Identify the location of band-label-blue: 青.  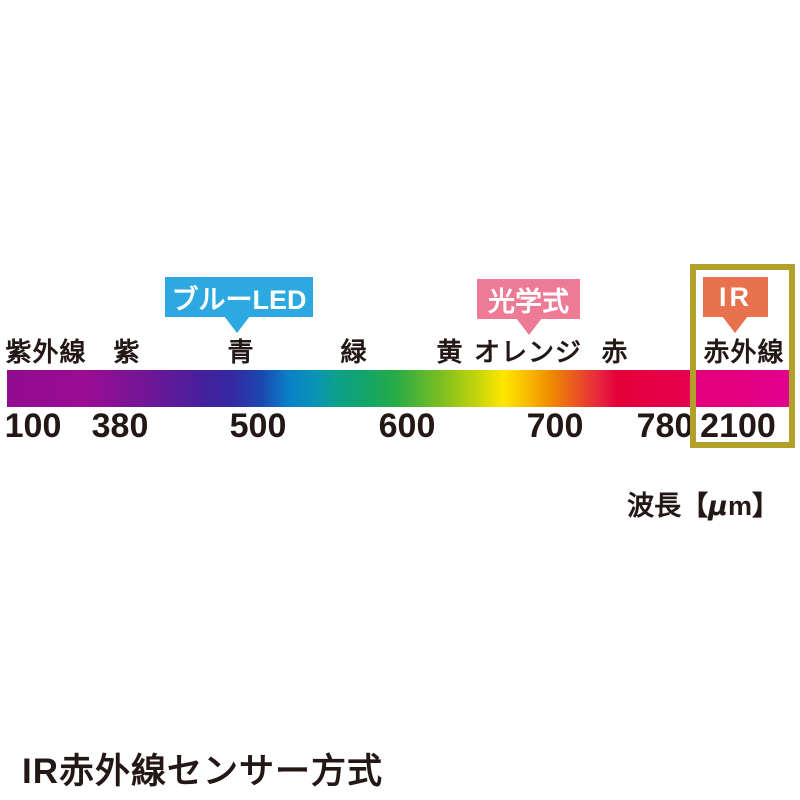
(241, 352).